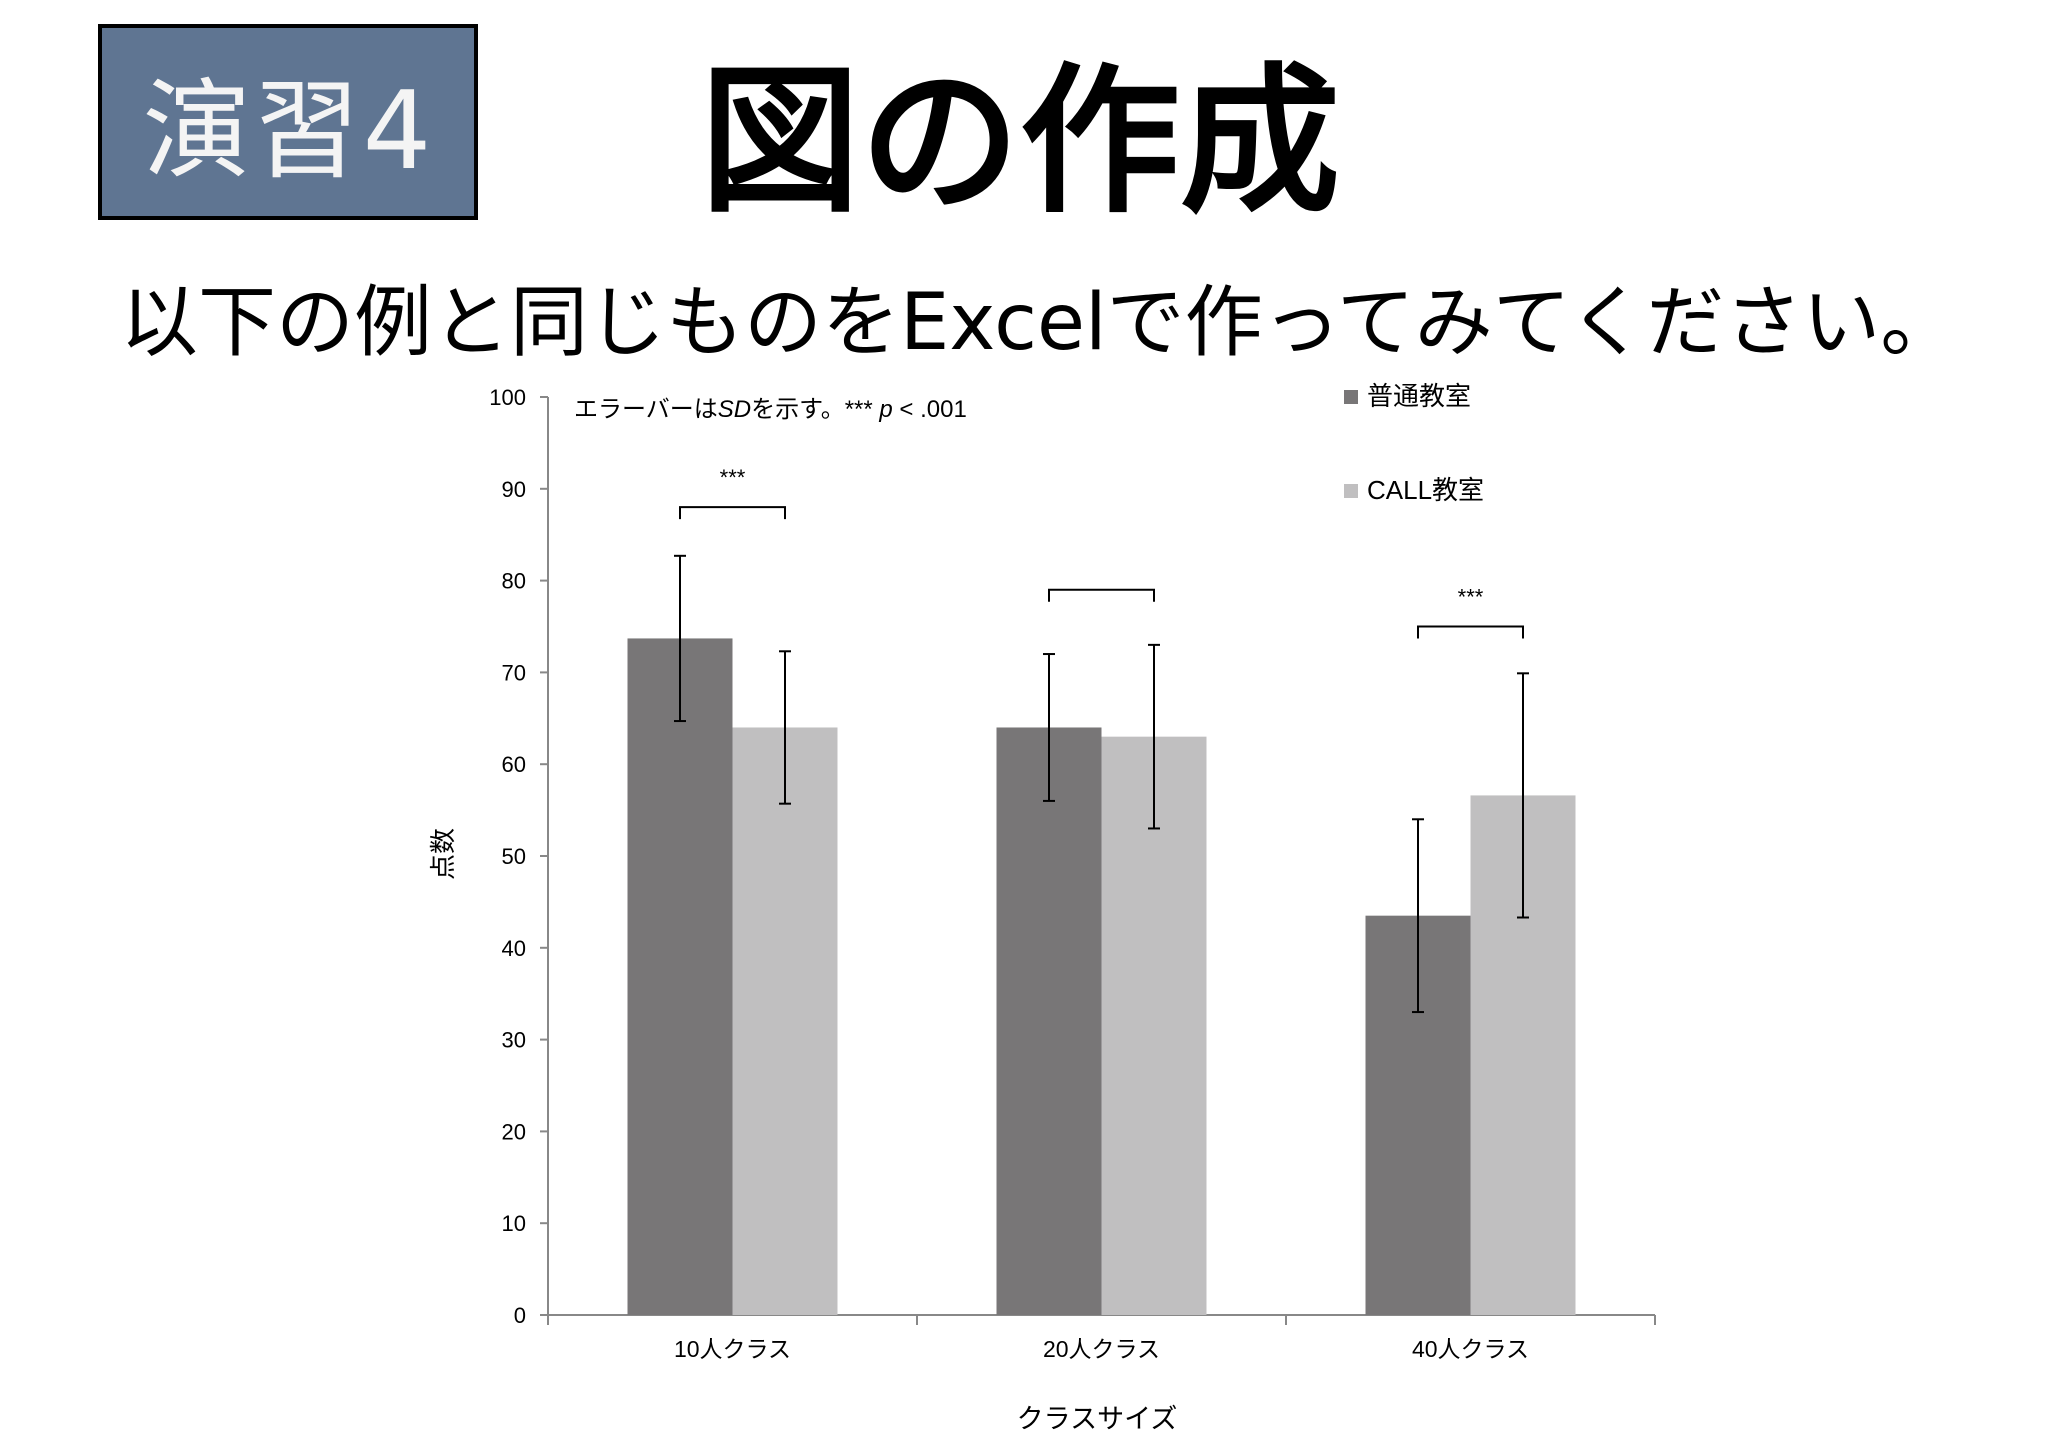 The height and width of the screenshot is (1448, 2048). What do you see at coordinates (514, 948) in the screenshot?
I see `y-tick-label: 40` at bounding box center [514, 948].